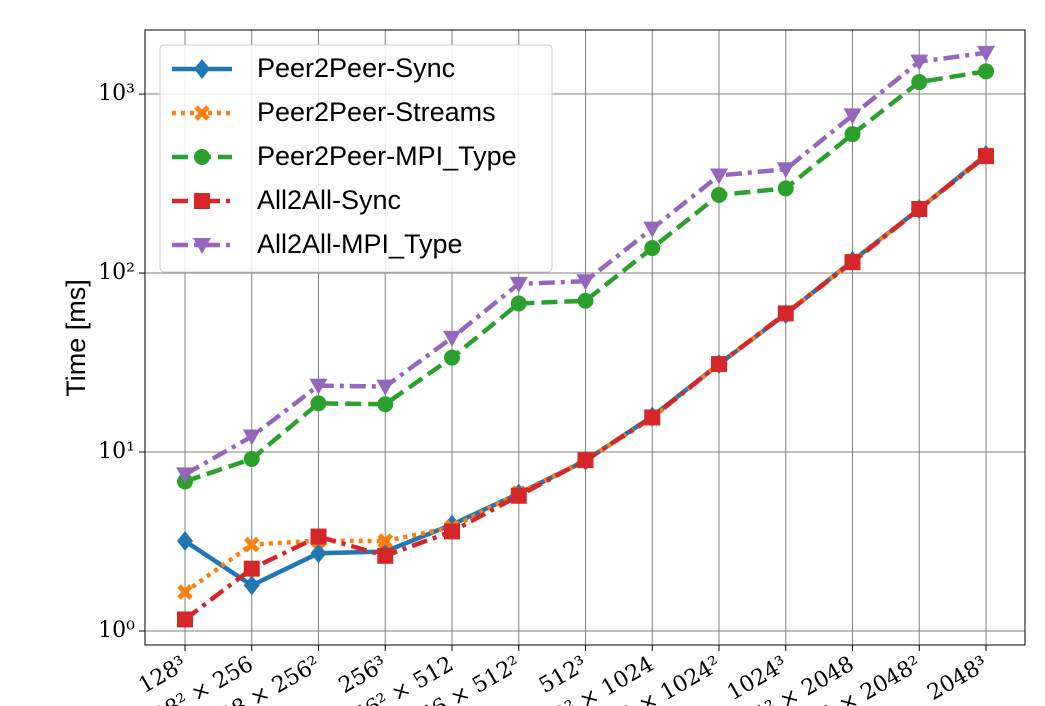  What do you see at coordinates (116, 93) in the screenshot?
I see `y-tick-label: 10³` at bounding box center [116, 93].